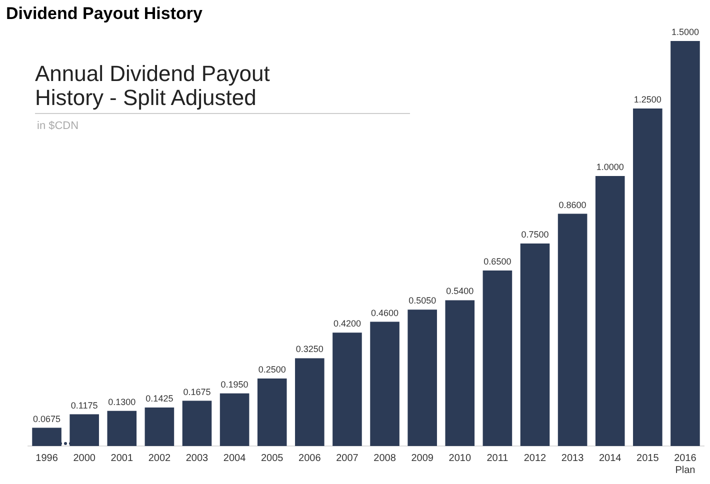 The width and height of the screenshot is (710, 484). What do you see at coordinates (535, 458) in the screenshot?
I see `x-tick-label: 2012` at bounding box center [535, 458].